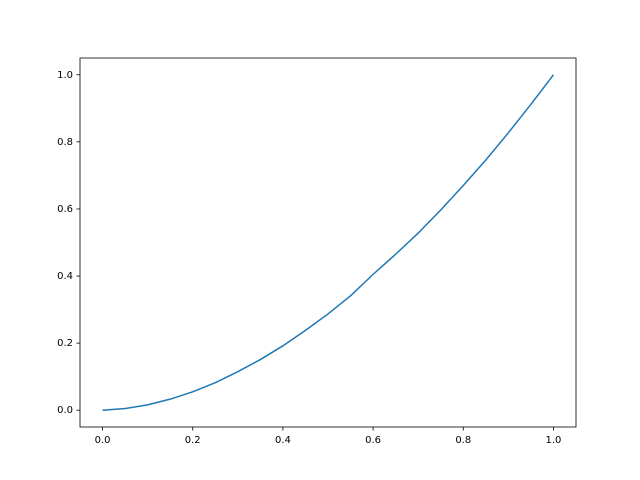  What do you see at coordinates (193, 440) in the screenshot?
I see `x-tick-label: 0.2` at bounding box center [193, 440].